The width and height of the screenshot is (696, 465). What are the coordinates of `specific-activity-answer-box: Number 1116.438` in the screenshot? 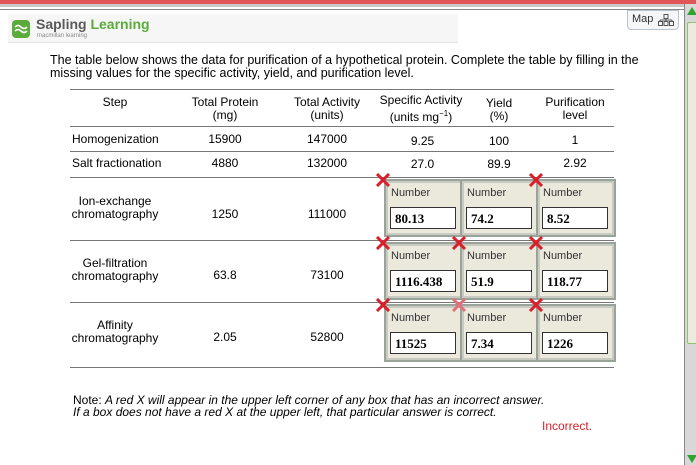 It's located at (424, 271).